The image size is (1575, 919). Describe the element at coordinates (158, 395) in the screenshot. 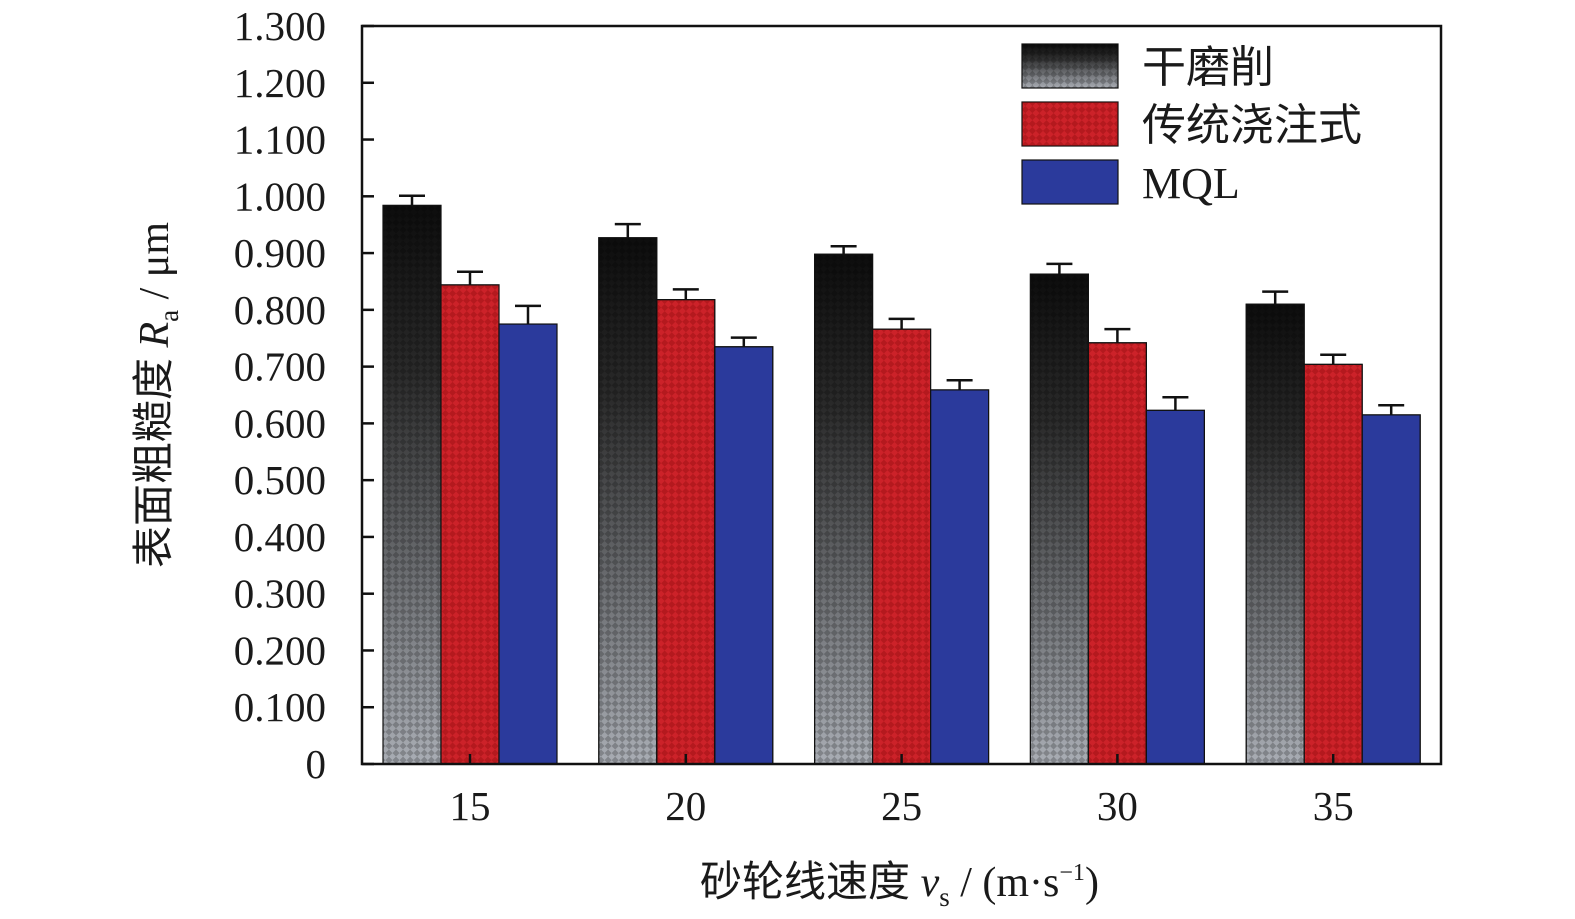

I see `y-axis-title: 表面粗糙度 Ra / μm` at that location.